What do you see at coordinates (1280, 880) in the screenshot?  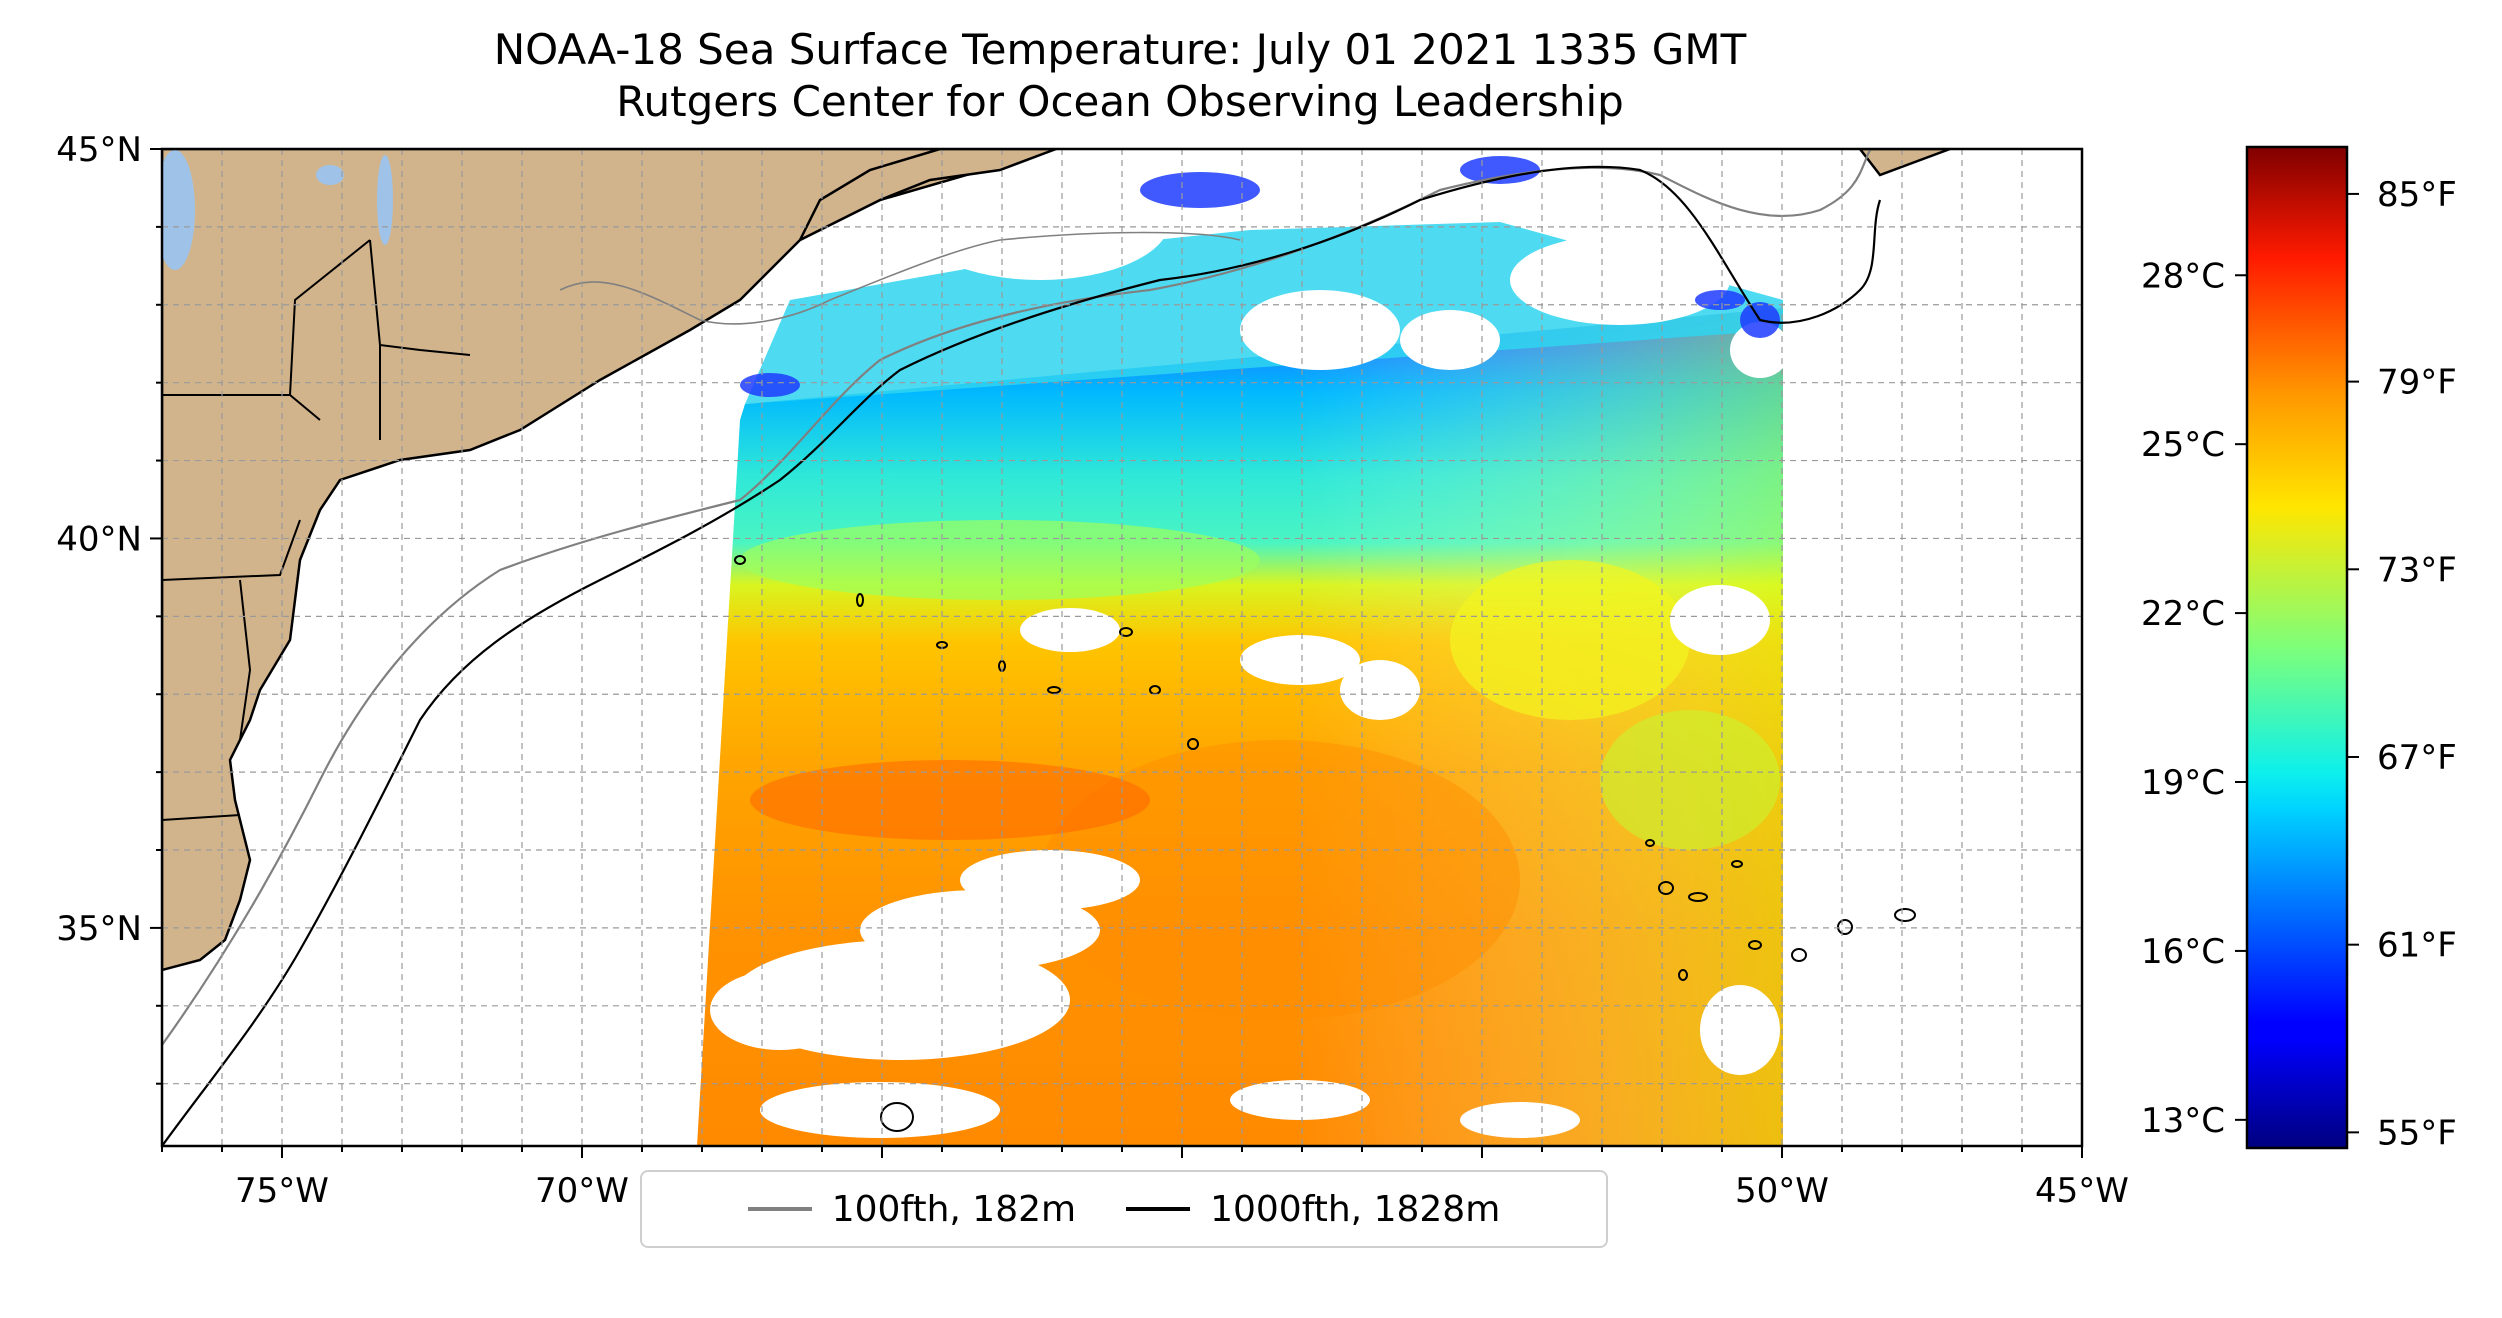 I see `sst-warm-core` at bounding box center [1280, 880].